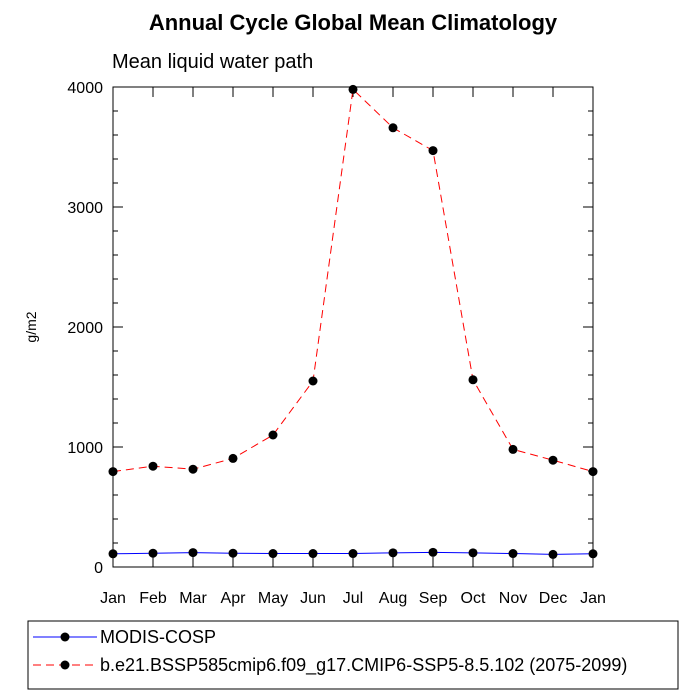 This screenshot has width=700, height=700. What do you see at coordinates (212, 62) in the screenshot?
I see `chart-subtitle: Mean liquid water path` at bounding box center [212, 62].